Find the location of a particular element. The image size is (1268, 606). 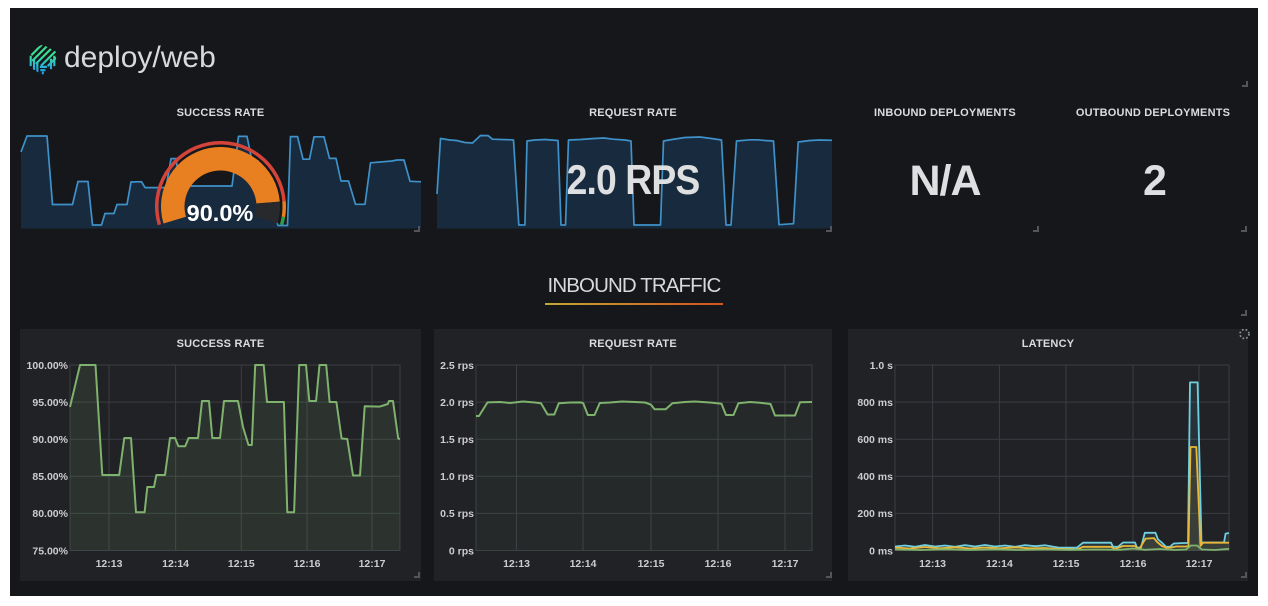

svg-text: 1.0 rps is located at coordinates (457, 477).